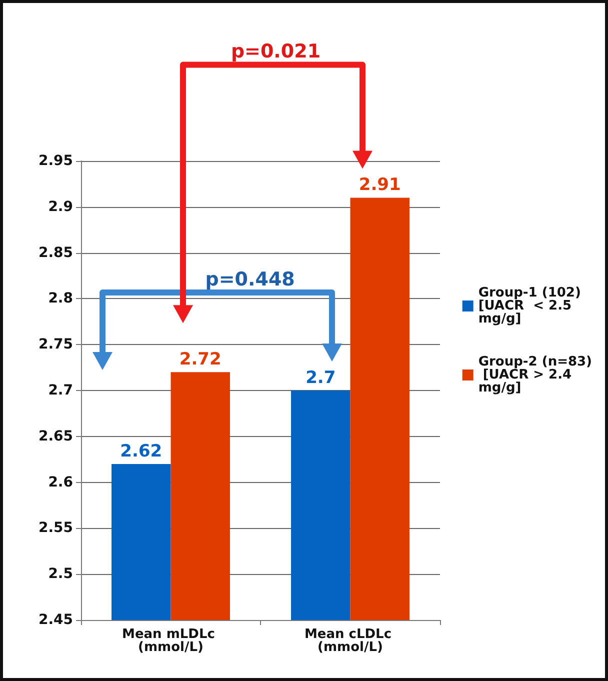 This screenshot has width=608, height=681. Describe the element at coordinates (55, 620) in the screenshot. I see `y-tick-label: 2.45` at that location.